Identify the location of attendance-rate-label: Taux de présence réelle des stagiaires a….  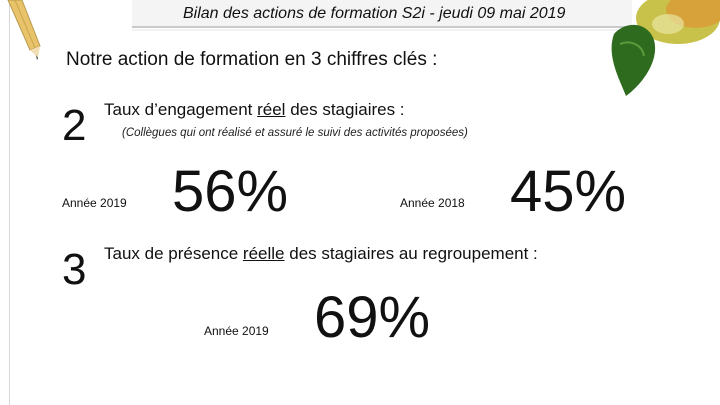
(321, 254).